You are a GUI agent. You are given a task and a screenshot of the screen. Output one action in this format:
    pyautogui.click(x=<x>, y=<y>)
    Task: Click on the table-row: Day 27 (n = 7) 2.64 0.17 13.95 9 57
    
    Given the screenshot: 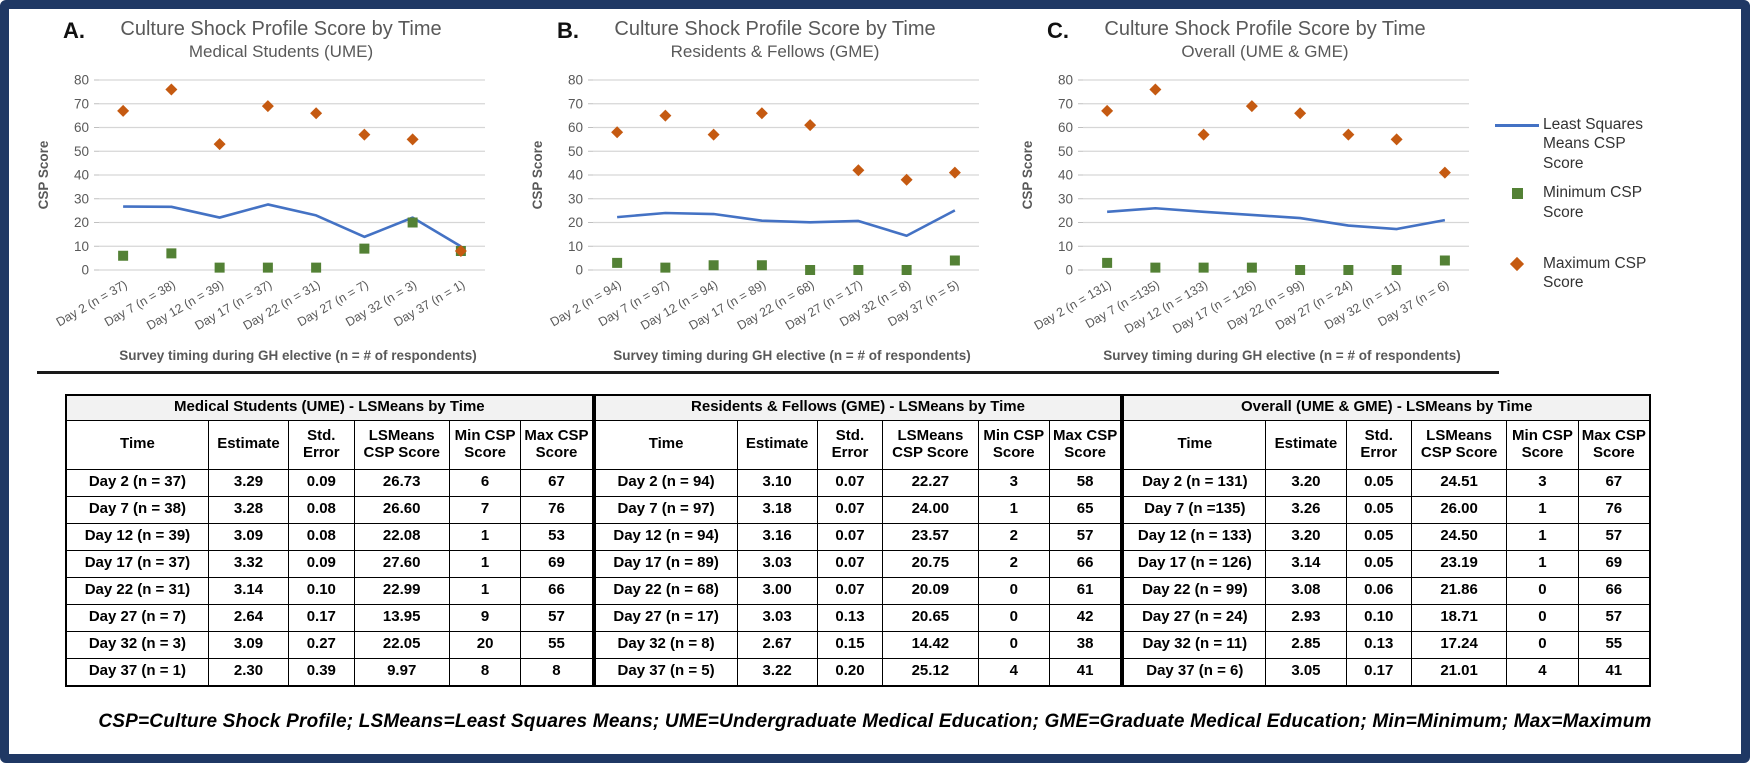 What is the action you would take?
    pyautogui.click(x=329, y=617)
    